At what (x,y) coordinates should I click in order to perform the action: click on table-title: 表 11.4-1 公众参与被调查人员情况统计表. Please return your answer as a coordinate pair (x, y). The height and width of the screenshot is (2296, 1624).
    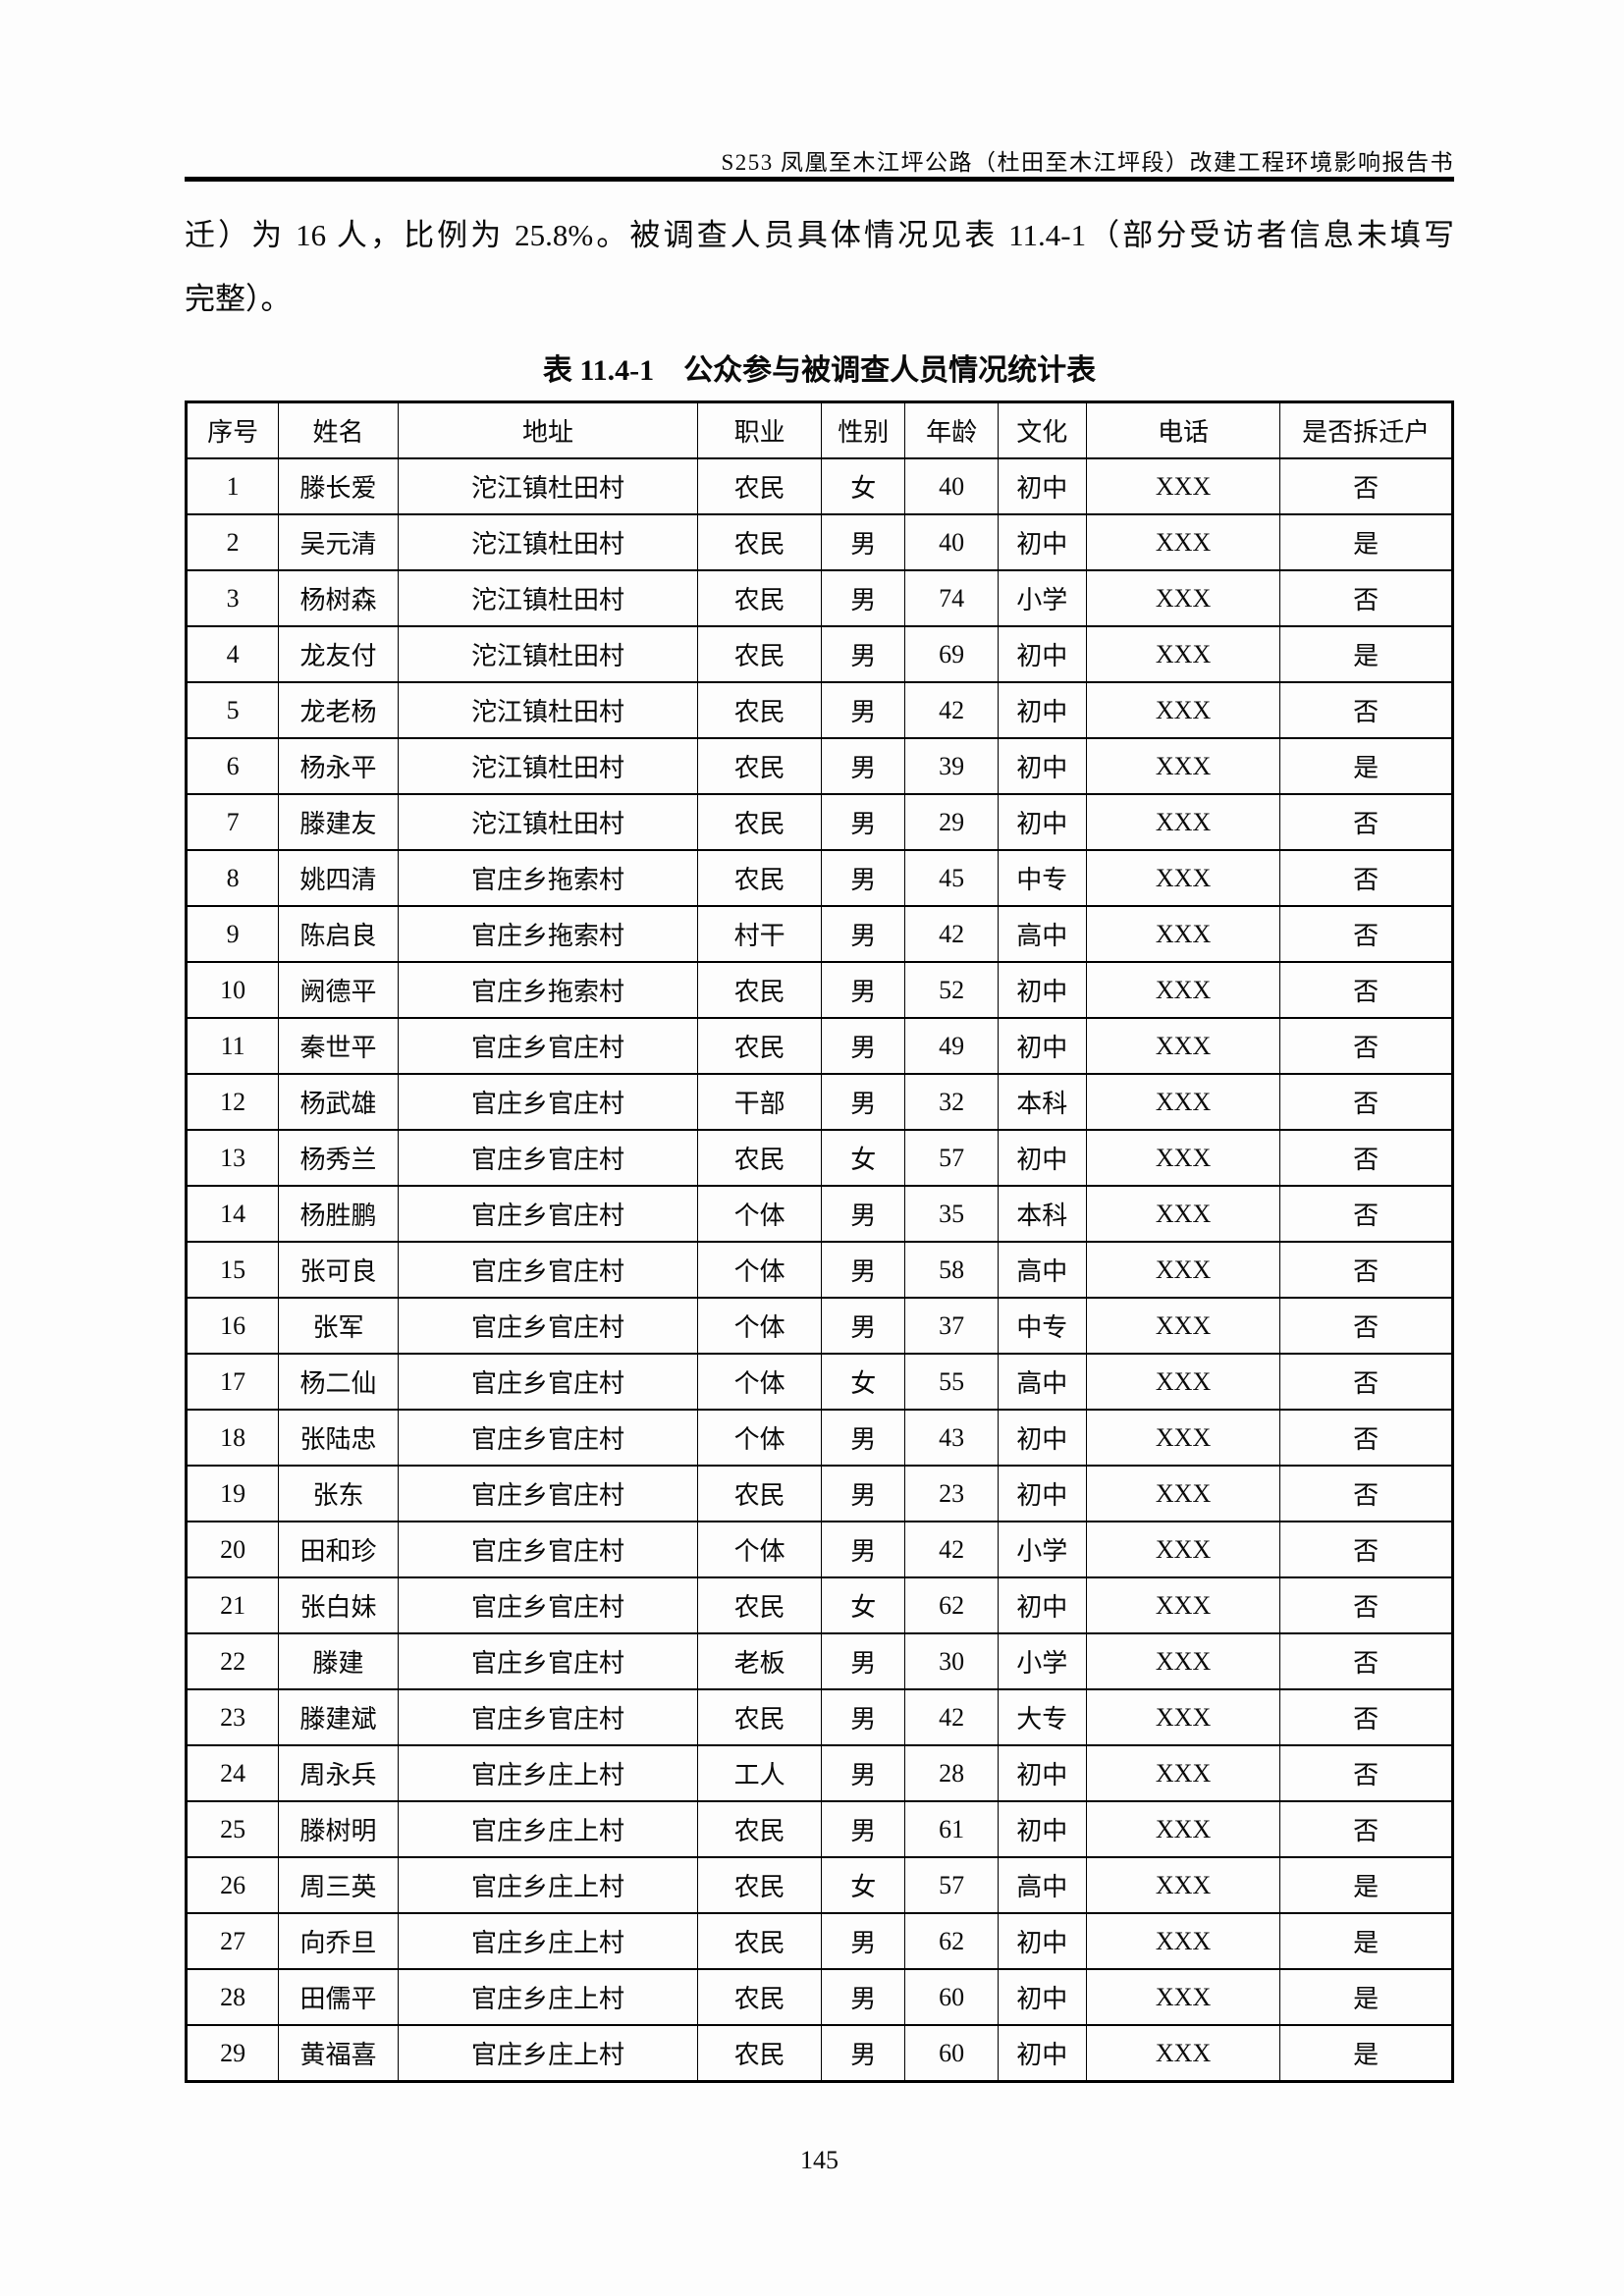
    Looking at the image, I should click on (819, 370).